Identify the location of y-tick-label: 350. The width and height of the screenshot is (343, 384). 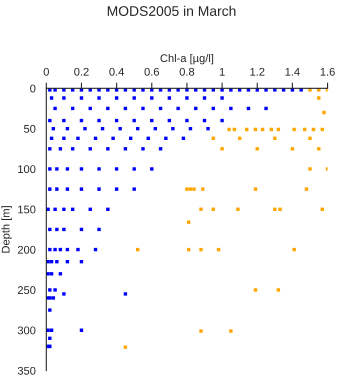
(27, 370).